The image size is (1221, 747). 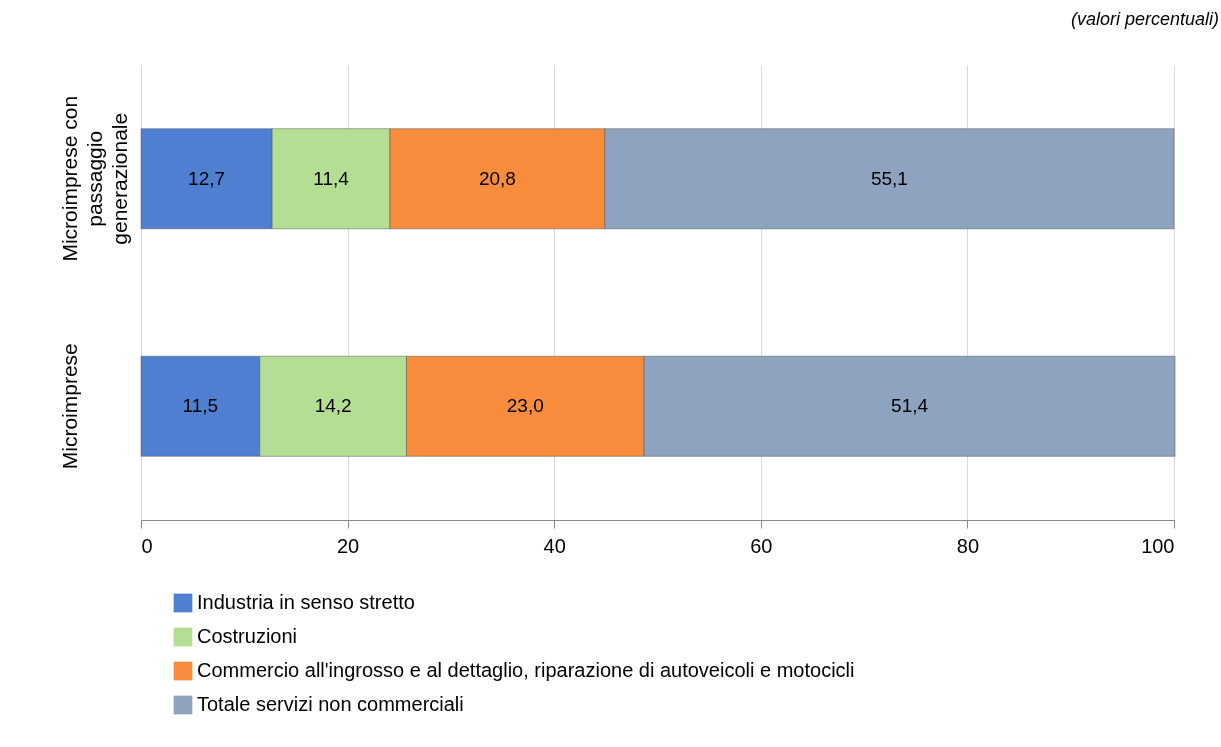 What do you see at coordinates (247, 636) in the screenshot?
I see `legend-label: Costruzioni` at bounding box center [247, 636].